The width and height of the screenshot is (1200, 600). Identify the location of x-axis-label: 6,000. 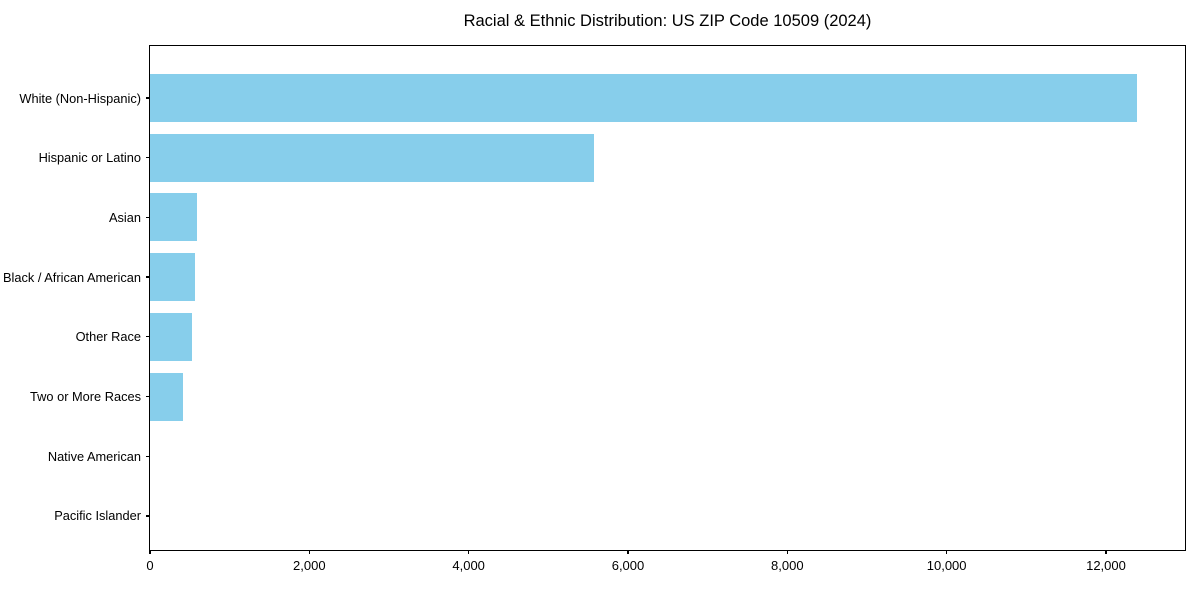
(628, 565).